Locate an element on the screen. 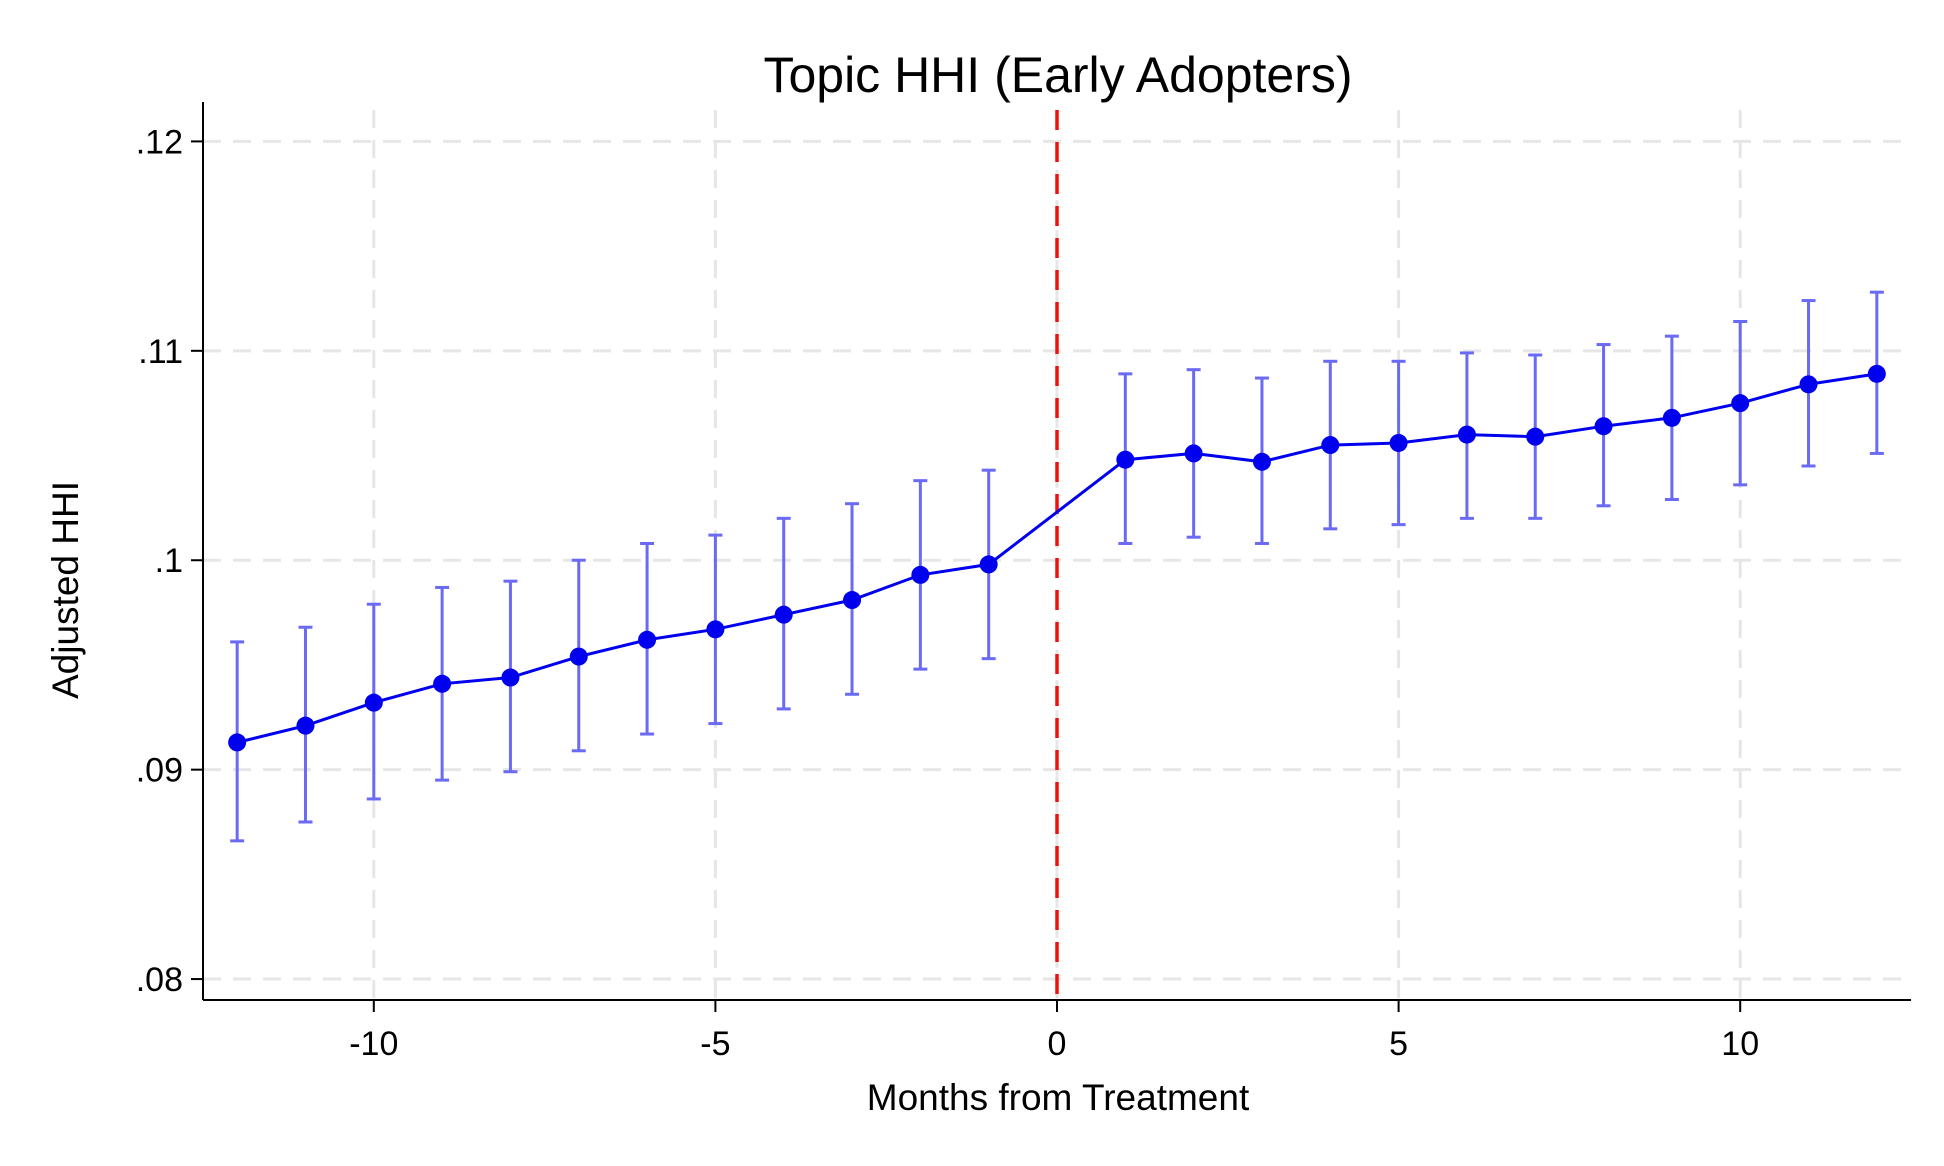  x-tick-label: 10 is located at coordinates (1740, 1044).